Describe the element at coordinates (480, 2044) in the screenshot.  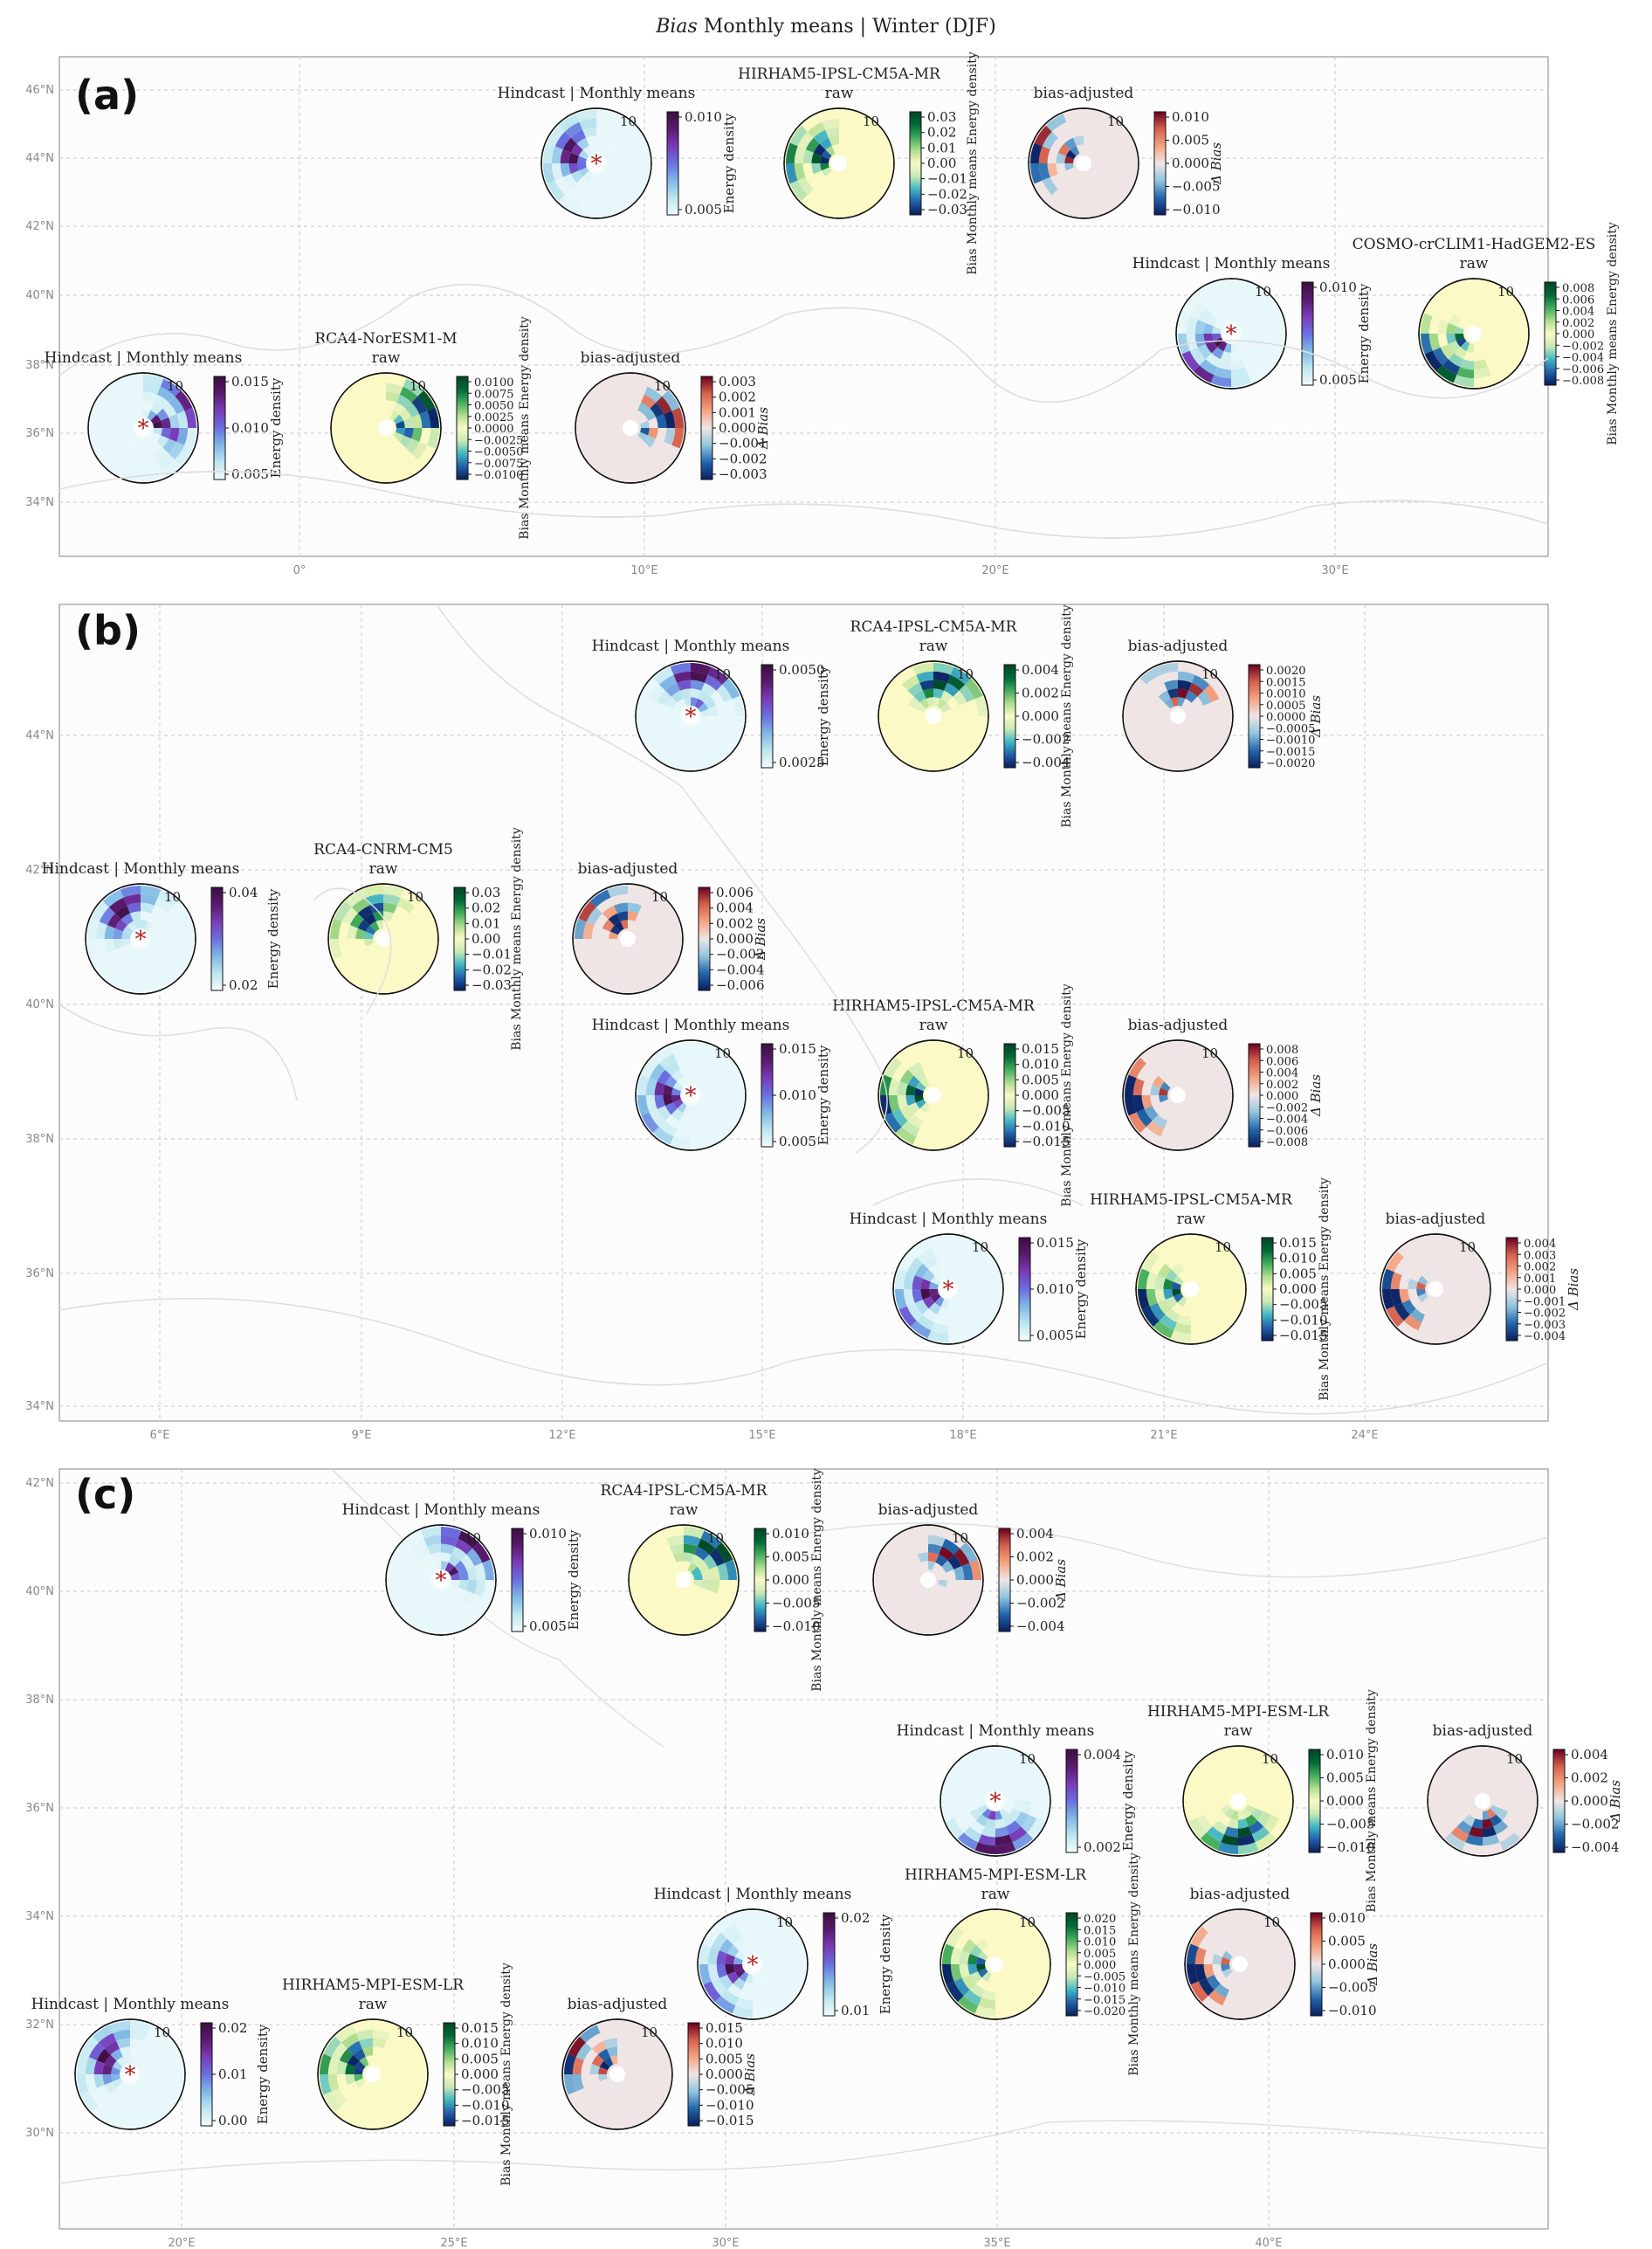
I see `colorbar-tick-label: 0.010` at that location.